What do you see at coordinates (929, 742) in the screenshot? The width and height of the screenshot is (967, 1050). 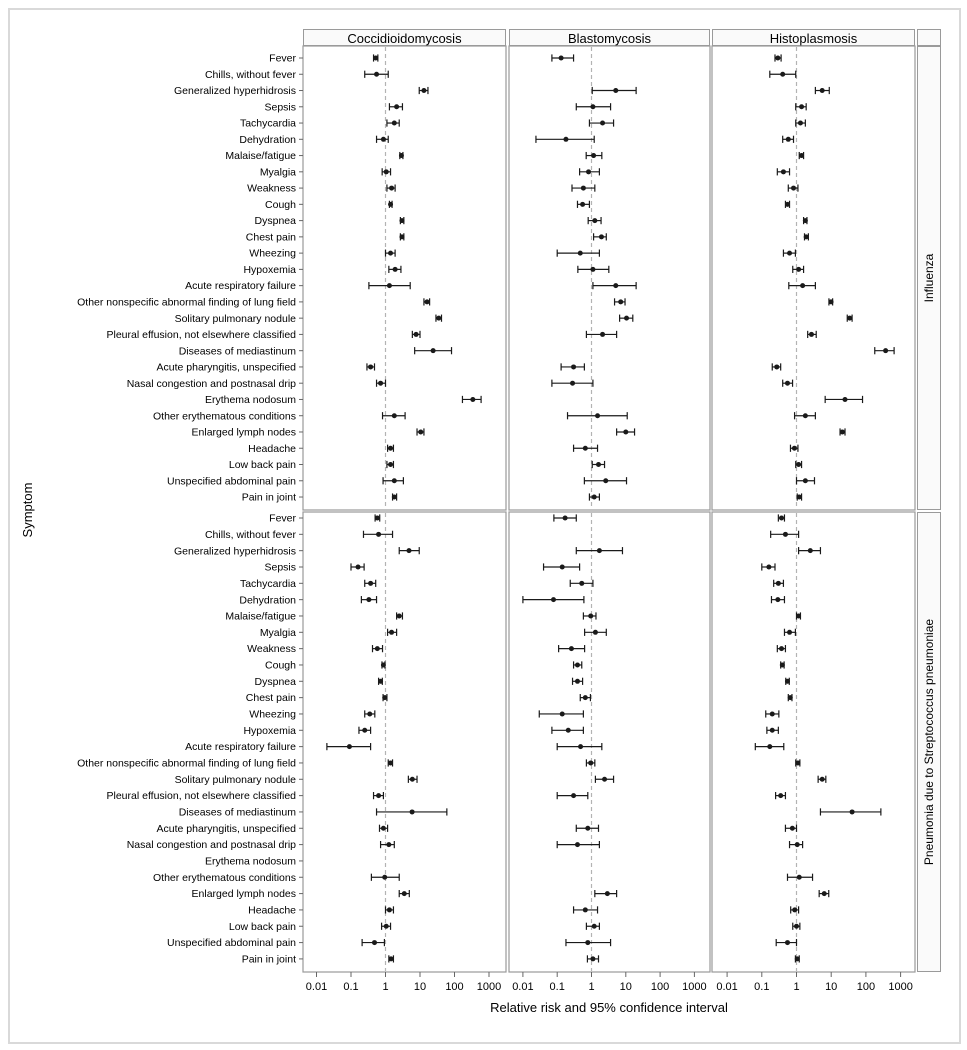 I see `row-strip-pneumonia` at bounding box center [929, 742].